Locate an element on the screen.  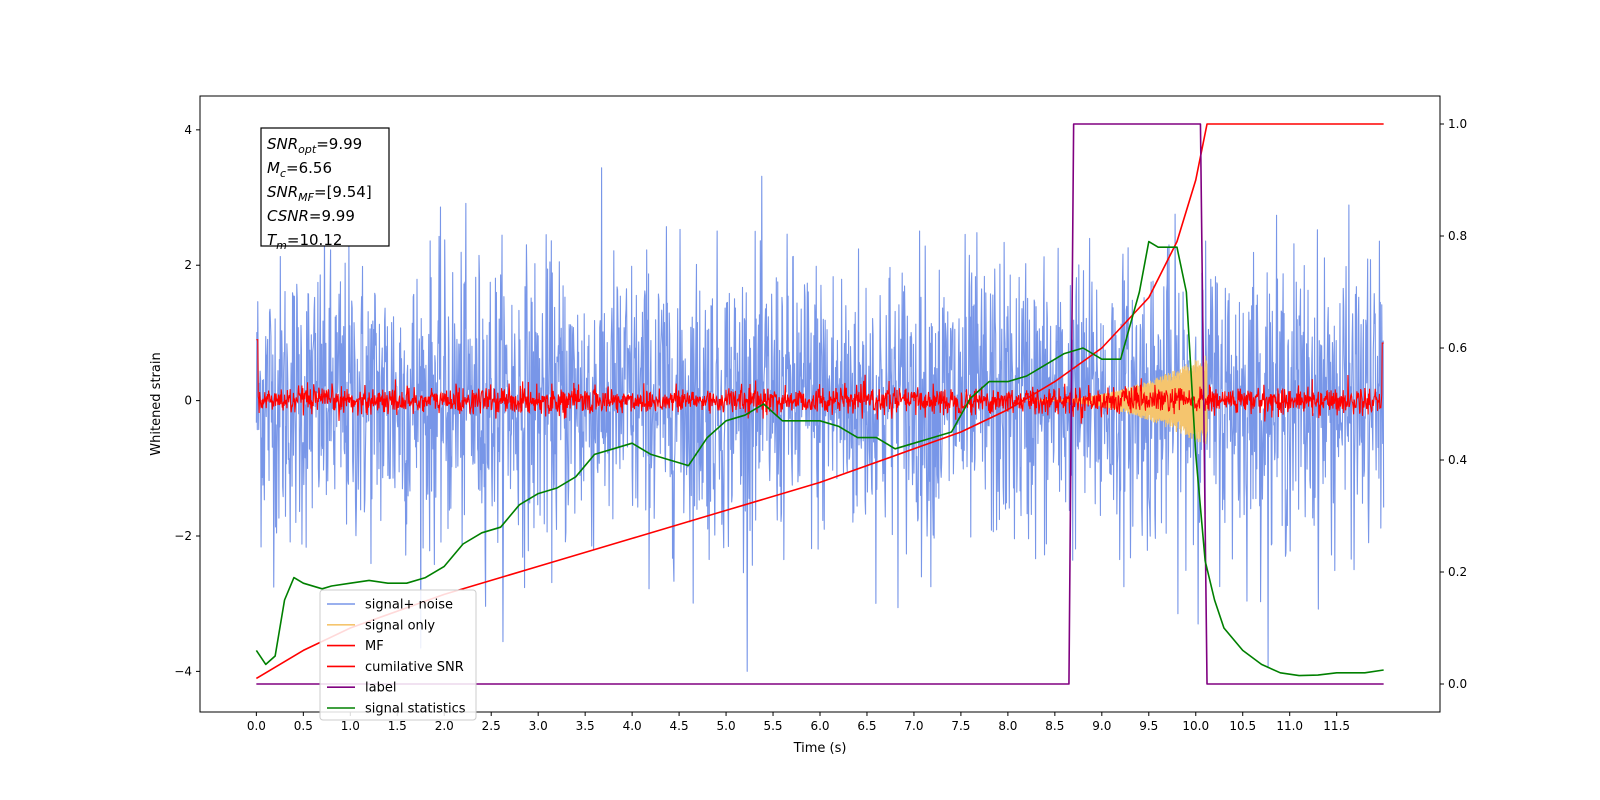
y2-tick-label: 1.0 is located at coordinates (1457, 124).